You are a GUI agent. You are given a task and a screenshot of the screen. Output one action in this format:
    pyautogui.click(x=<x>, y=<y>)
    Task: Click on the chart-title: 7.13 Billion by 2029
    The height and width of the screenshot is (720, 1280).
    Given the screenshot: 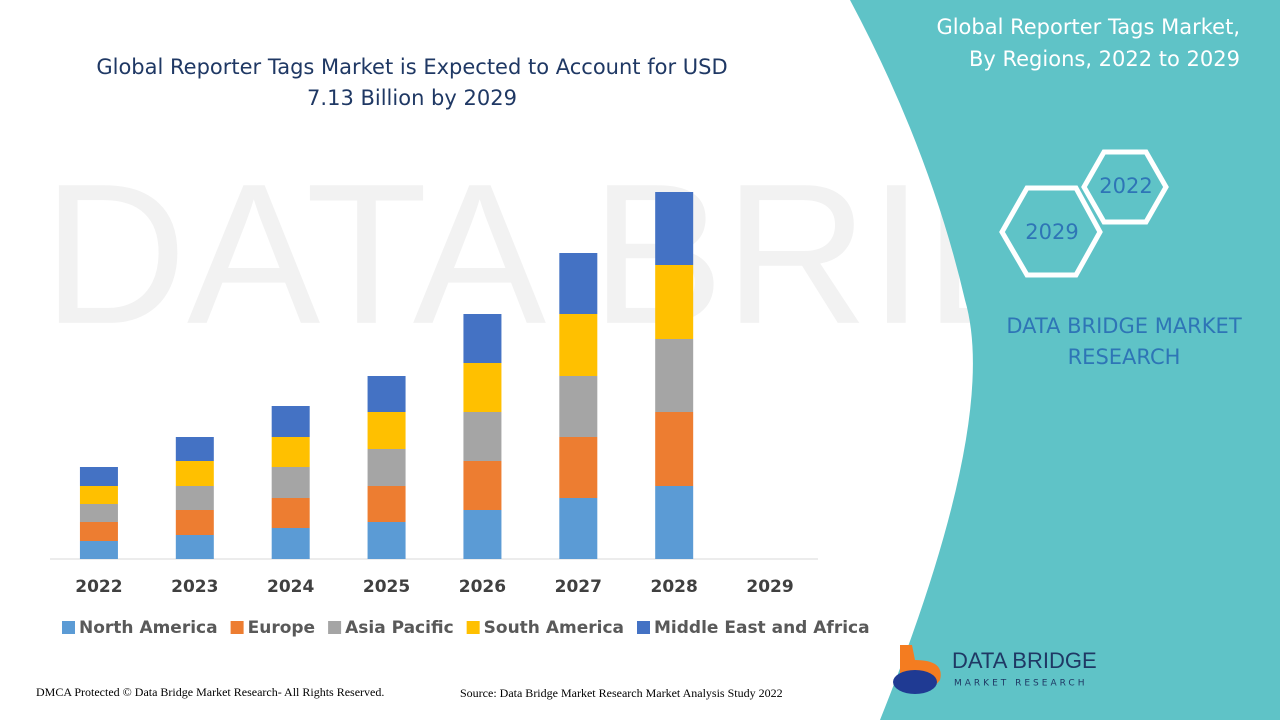 What is the action you would take?
    pyautogui.click(x=412, y=98)
    